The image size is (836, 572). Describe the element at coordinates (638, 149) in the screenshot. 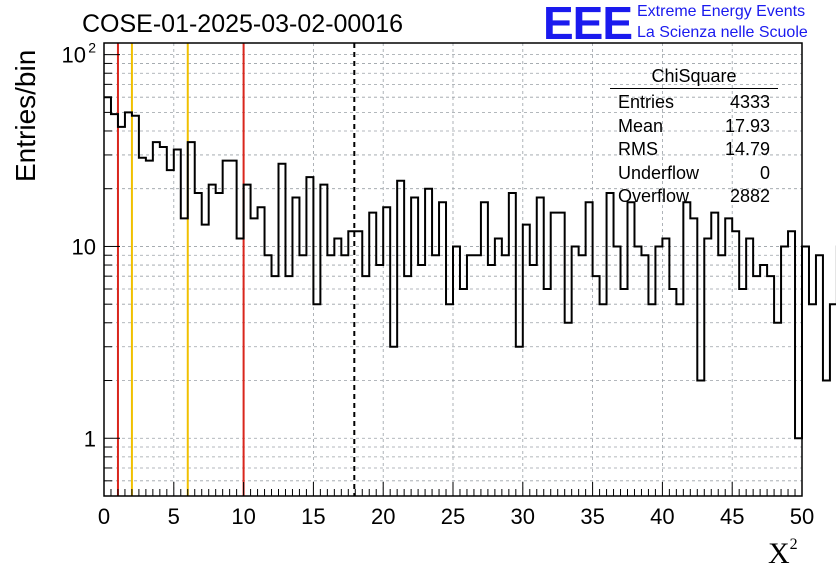

I see `stat-label: RMS` at that location.